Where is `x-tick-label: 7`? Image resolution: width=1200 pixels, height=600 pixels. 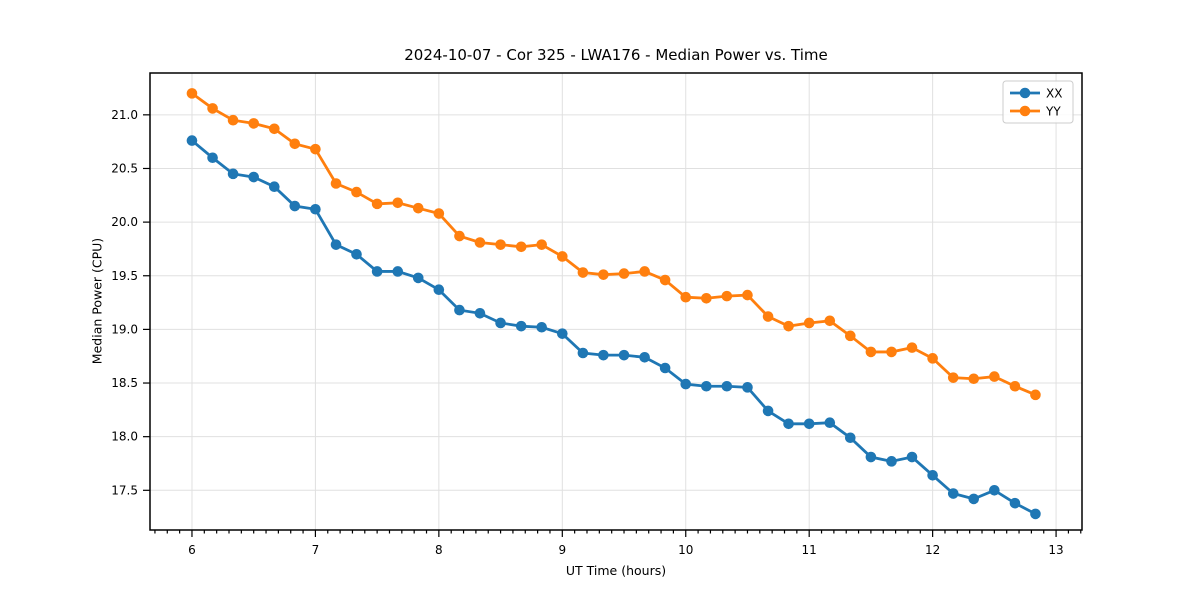 x-tick-label: 7 is located at coordinates (316, 550).